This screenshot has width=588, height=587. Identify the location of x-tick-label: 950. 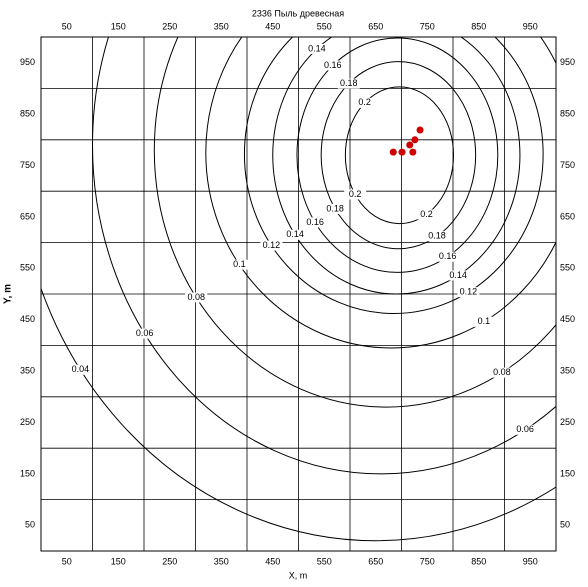
(530, 26).